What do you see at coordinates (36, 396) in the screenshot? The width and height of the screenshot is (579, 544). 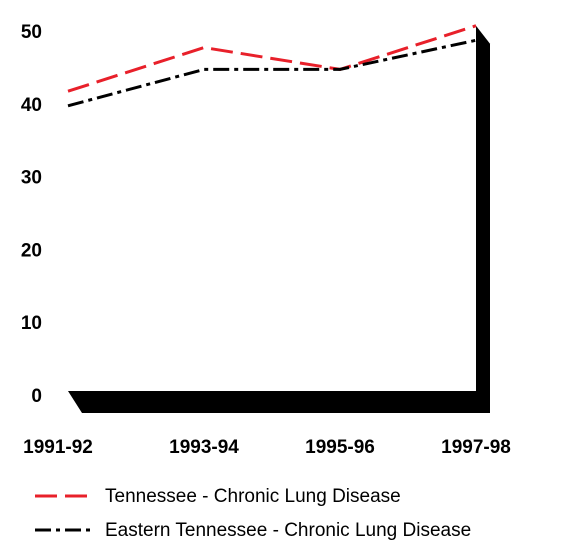 I see `y-tick-label: 0` at bounding box center [36, 396].